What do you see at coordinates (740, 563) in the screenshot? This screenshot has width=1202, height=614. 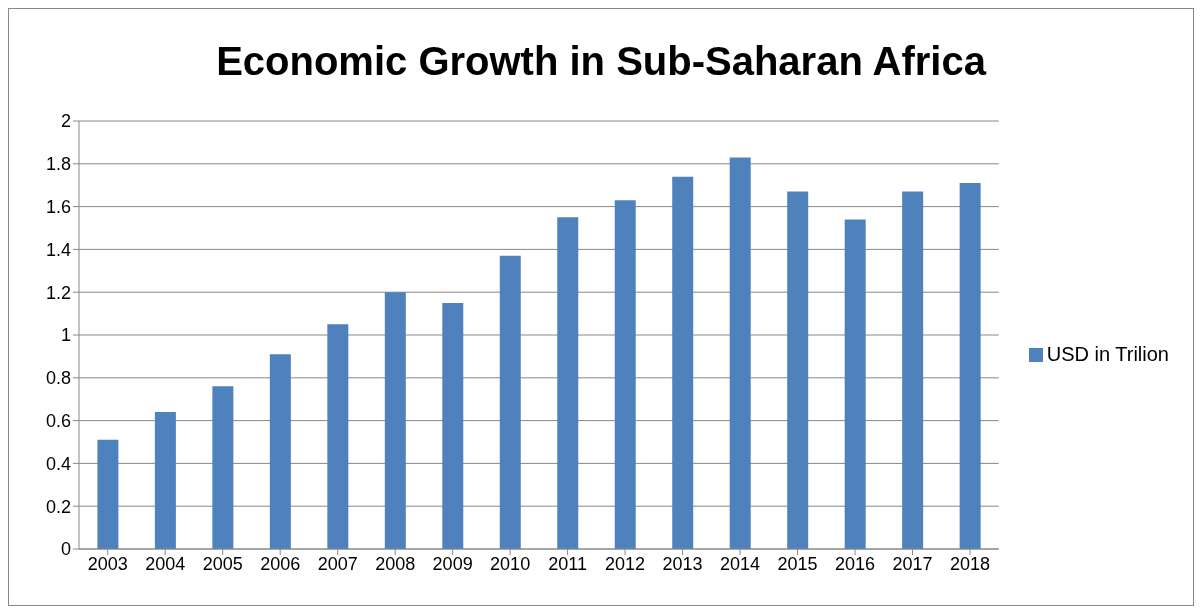 I see `x-tick-label: 2014` at bounding box center [740, 563].